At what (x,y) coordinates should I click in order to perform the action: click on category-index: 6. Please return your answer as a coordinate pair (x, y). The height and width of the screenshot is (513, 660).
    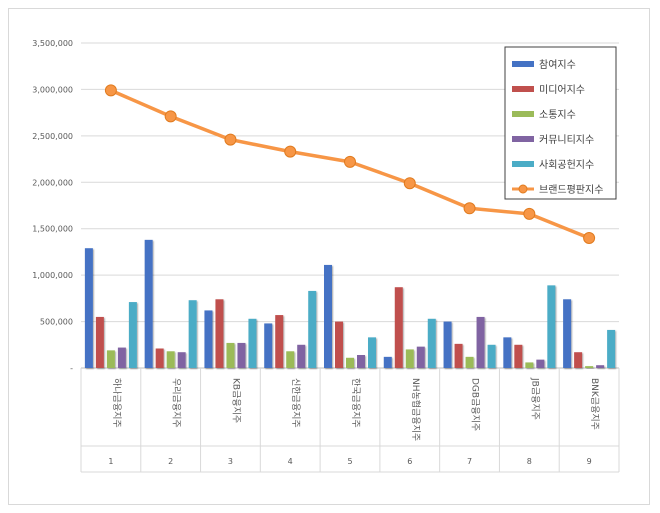
    Looking at the image, I should click on (409, 461).